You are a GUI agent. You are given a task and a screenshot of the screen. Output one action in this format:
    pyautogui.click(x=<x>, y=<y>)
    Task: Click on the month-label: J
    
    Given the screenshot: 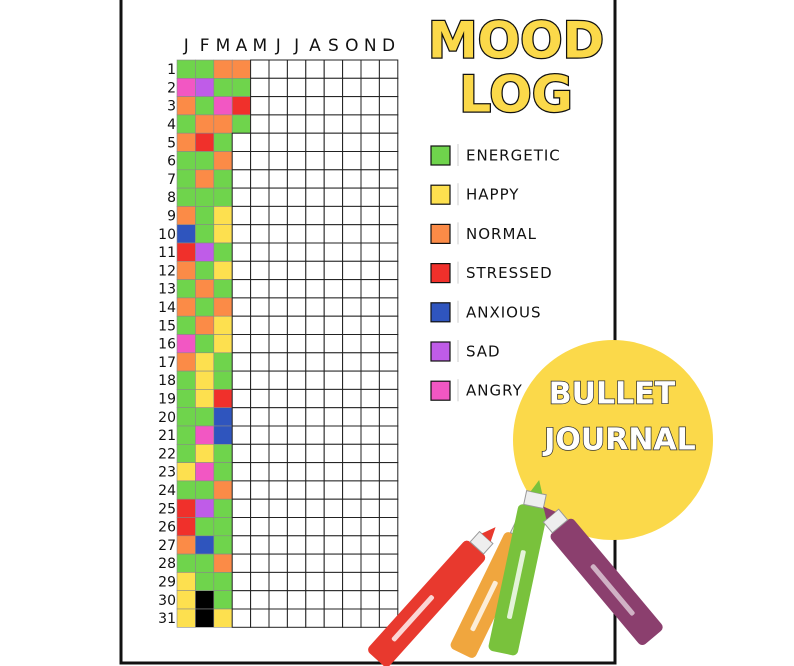 What is the action you would take?
    pyautogui.click(x=186, y=46)
    